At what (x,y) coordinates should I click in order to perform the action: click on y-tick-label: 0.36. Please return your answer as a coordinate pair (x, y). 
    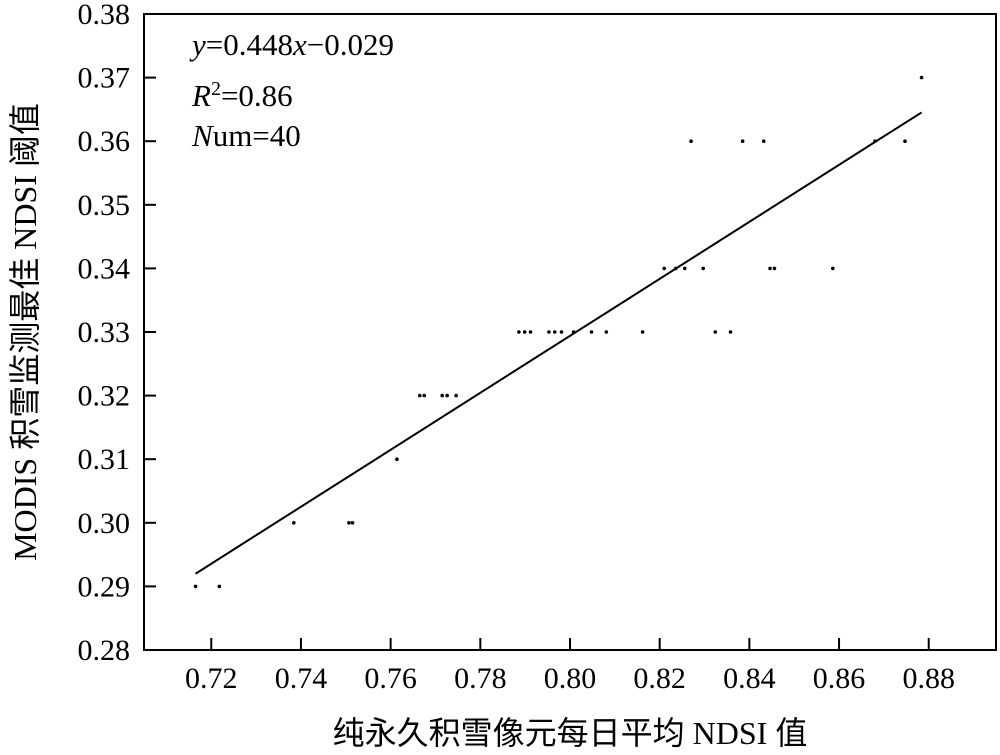
    Looking at the image, I should click on (104, 141).